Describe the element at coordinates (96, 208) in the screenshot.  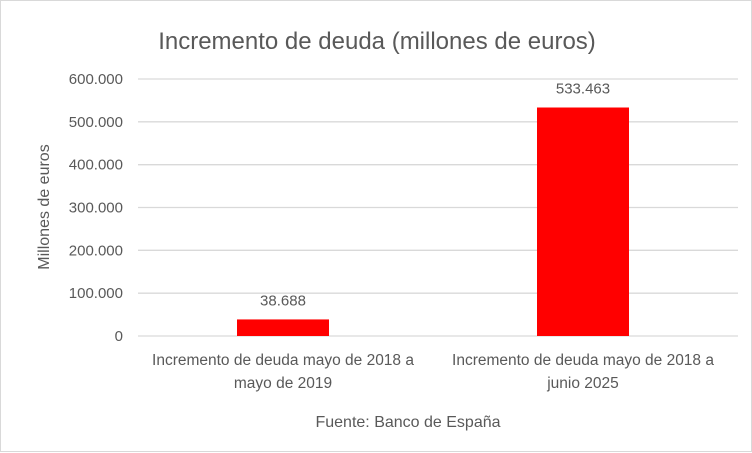
I see `y-tick-label: 300.000` at that location.